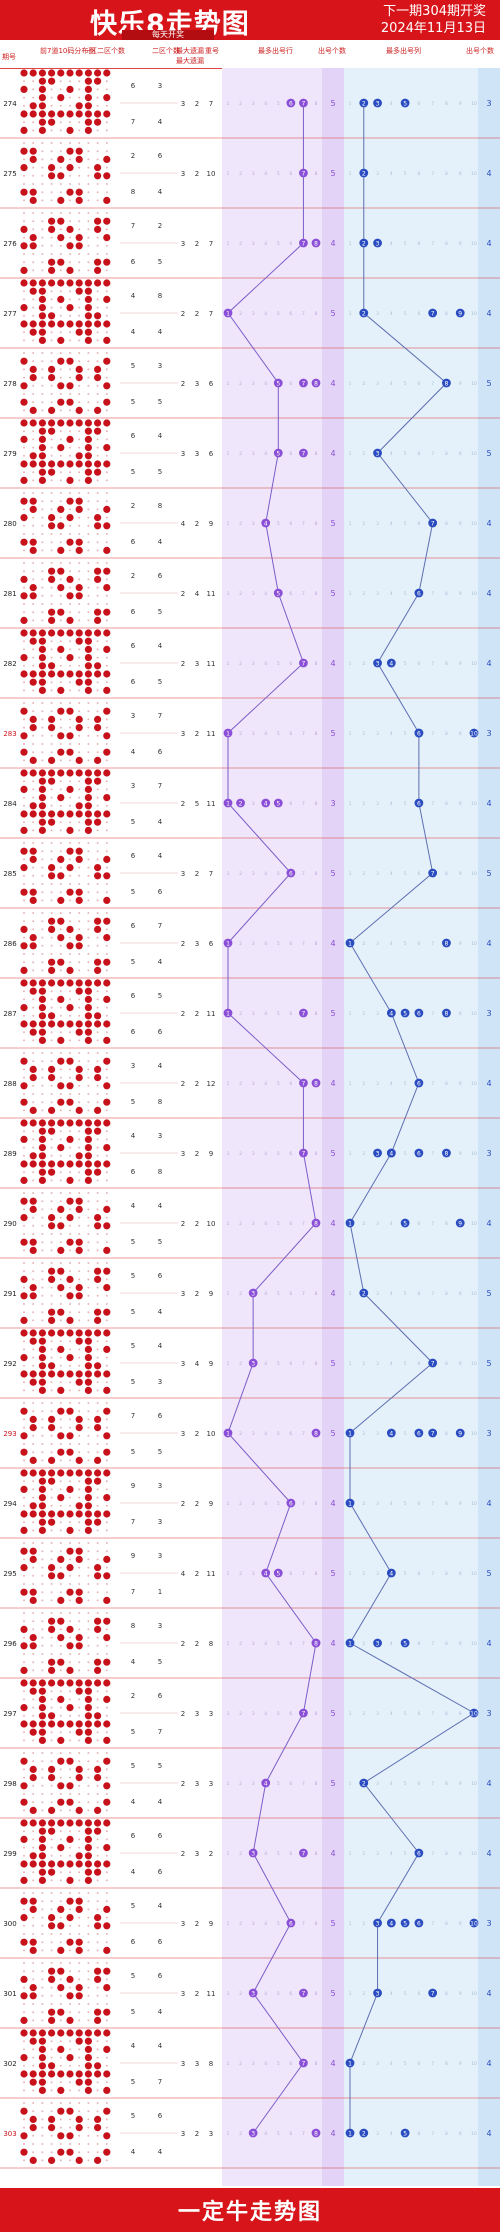 Image resolution: width=500 pixels, height=2232 pixels. What do you see at coordinates (9, 1084) in the screenshot?
I see `issue-number: 288` at bounding box center [9, 1084].